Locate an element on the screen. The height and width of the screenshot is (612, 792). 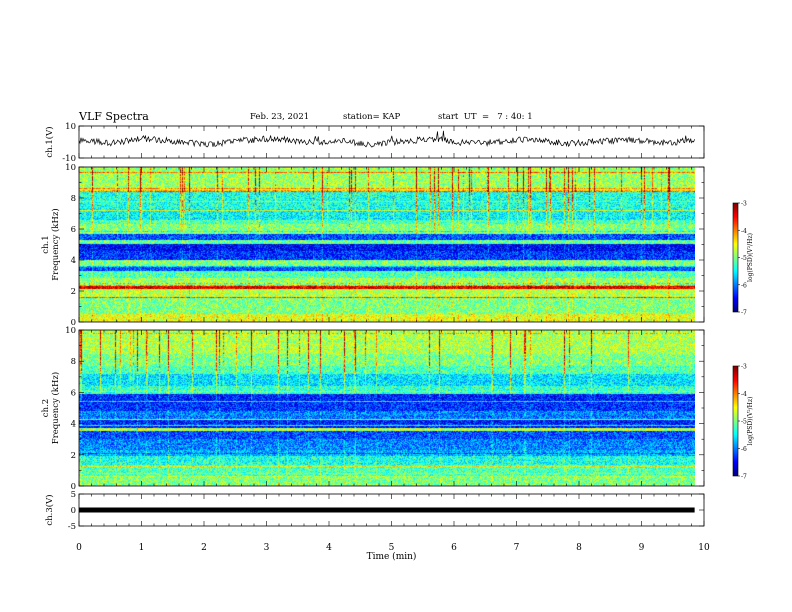
x-tick-label: 5 is located at coordinates (392, 548).